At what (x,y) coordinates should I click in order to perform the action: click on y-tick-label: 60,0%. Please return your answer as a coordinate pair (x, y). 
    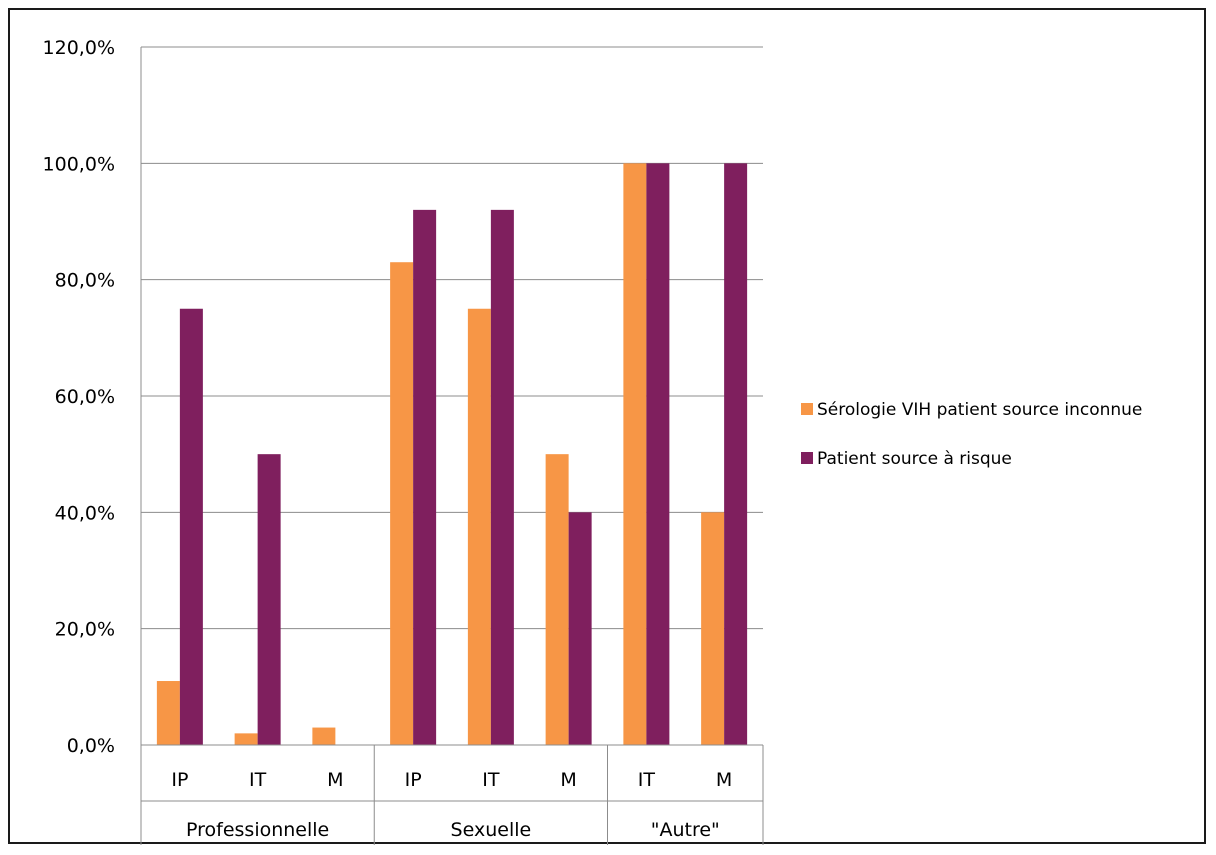
    Looking at the image, I should click on (85, 397).